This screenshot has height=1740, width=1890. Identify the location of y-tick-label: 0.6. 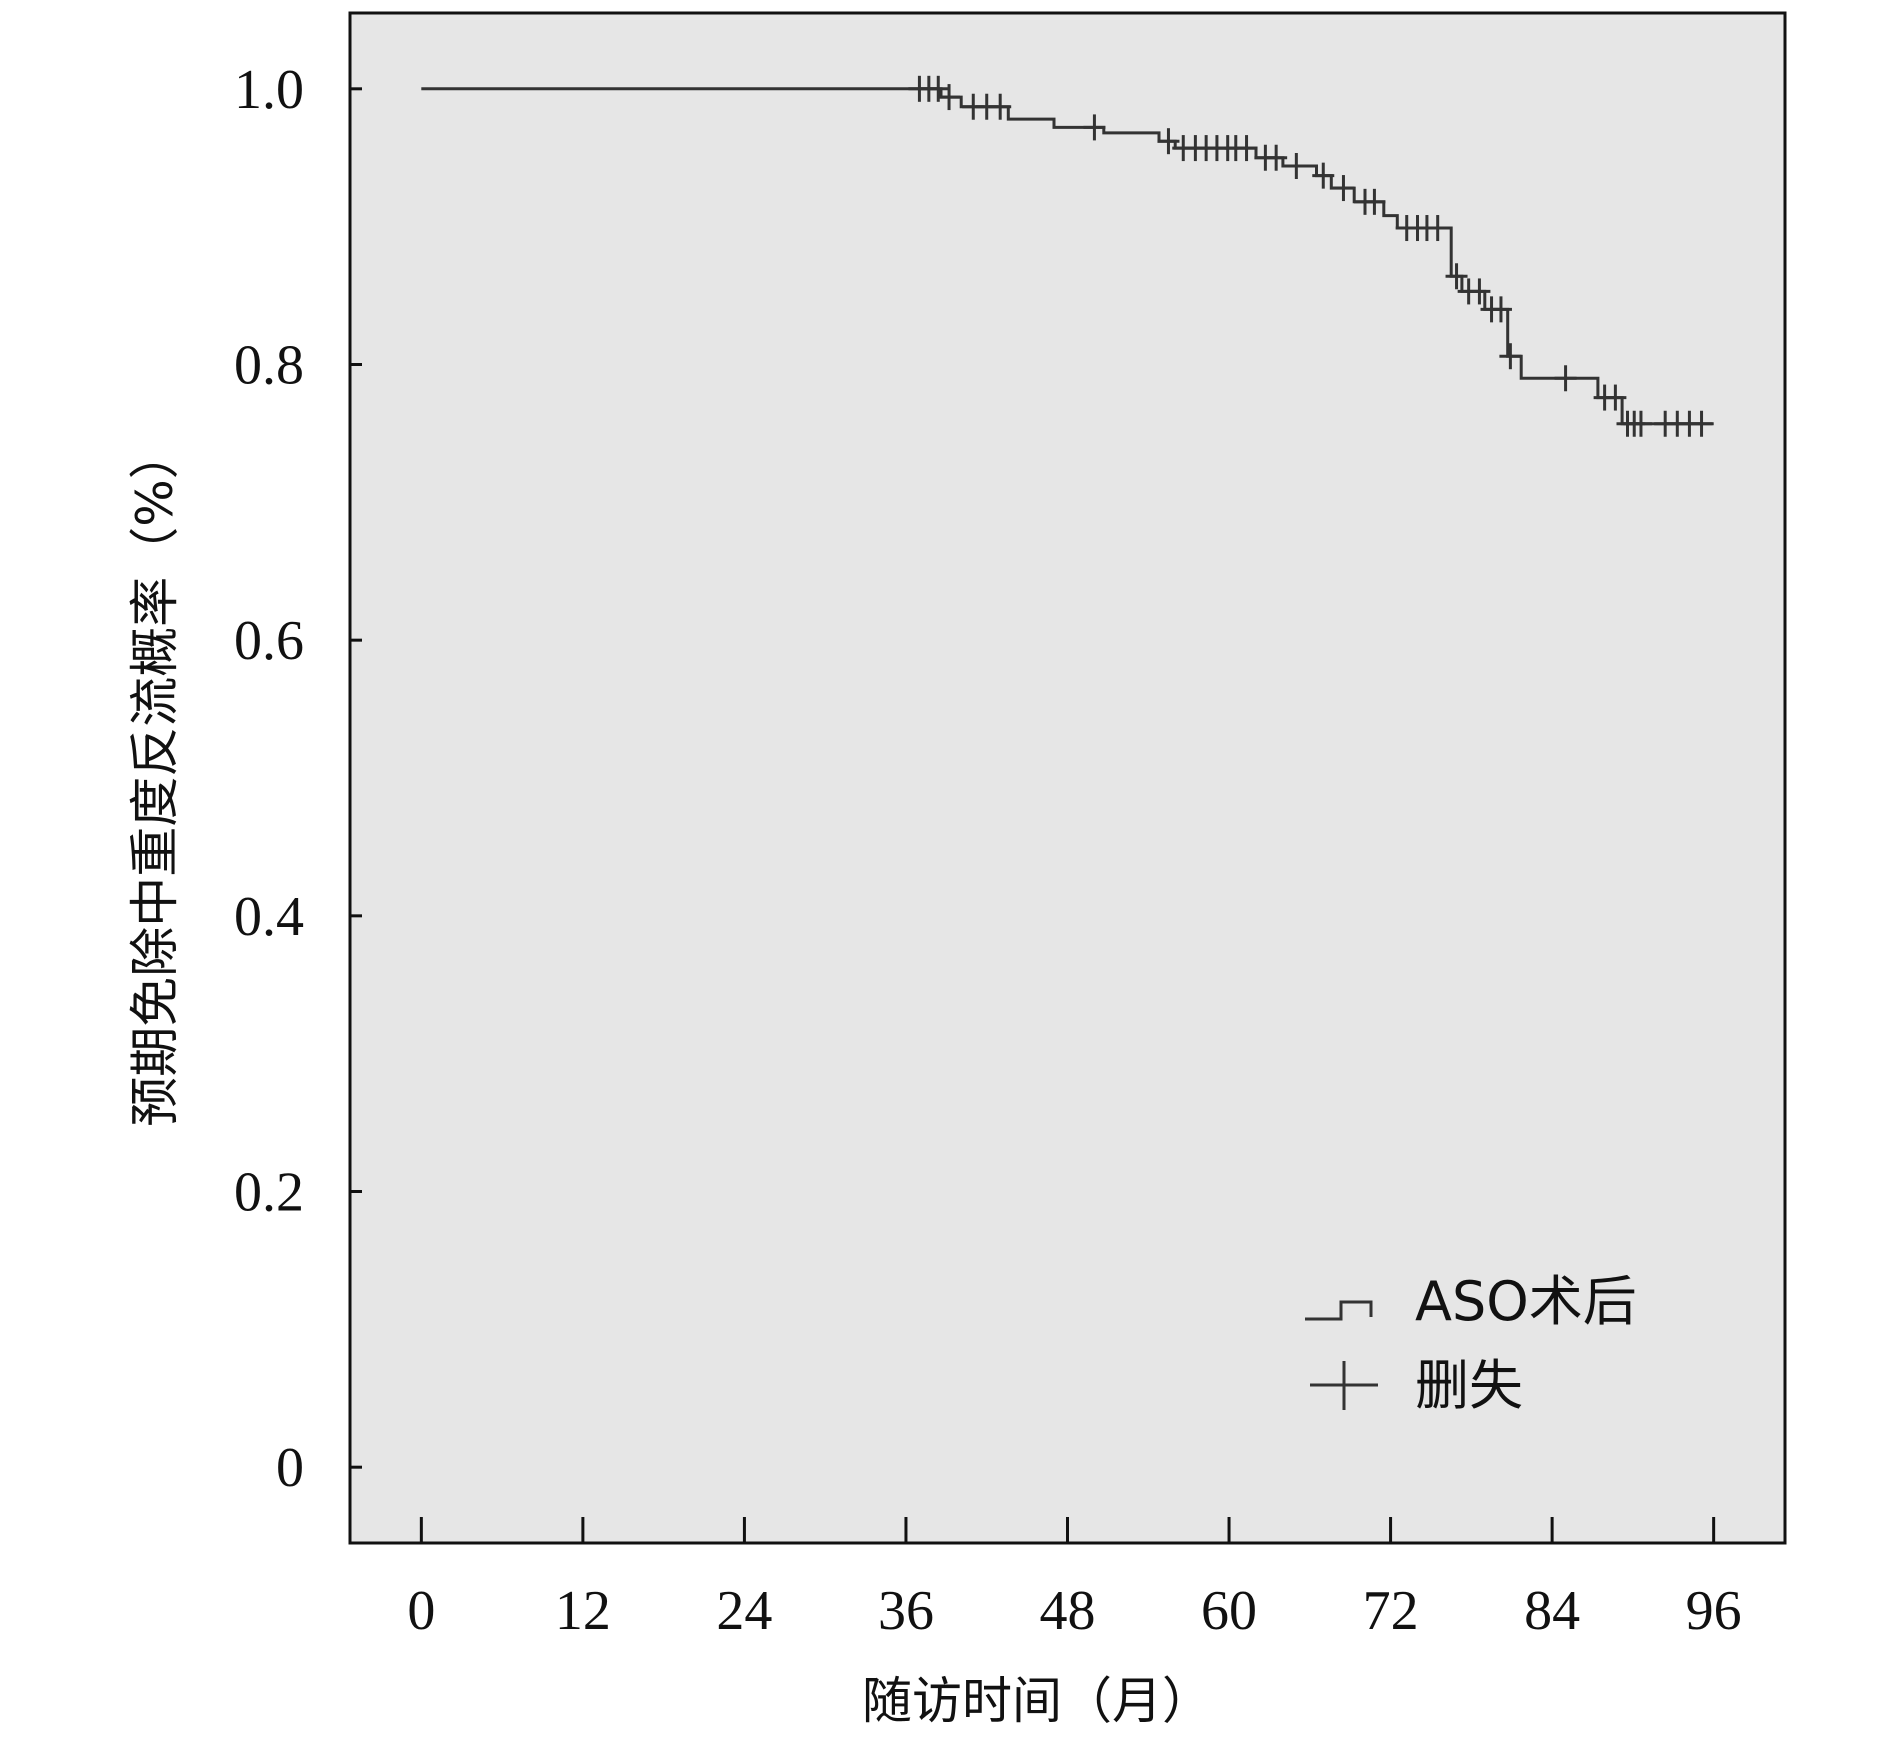
(269, 641).